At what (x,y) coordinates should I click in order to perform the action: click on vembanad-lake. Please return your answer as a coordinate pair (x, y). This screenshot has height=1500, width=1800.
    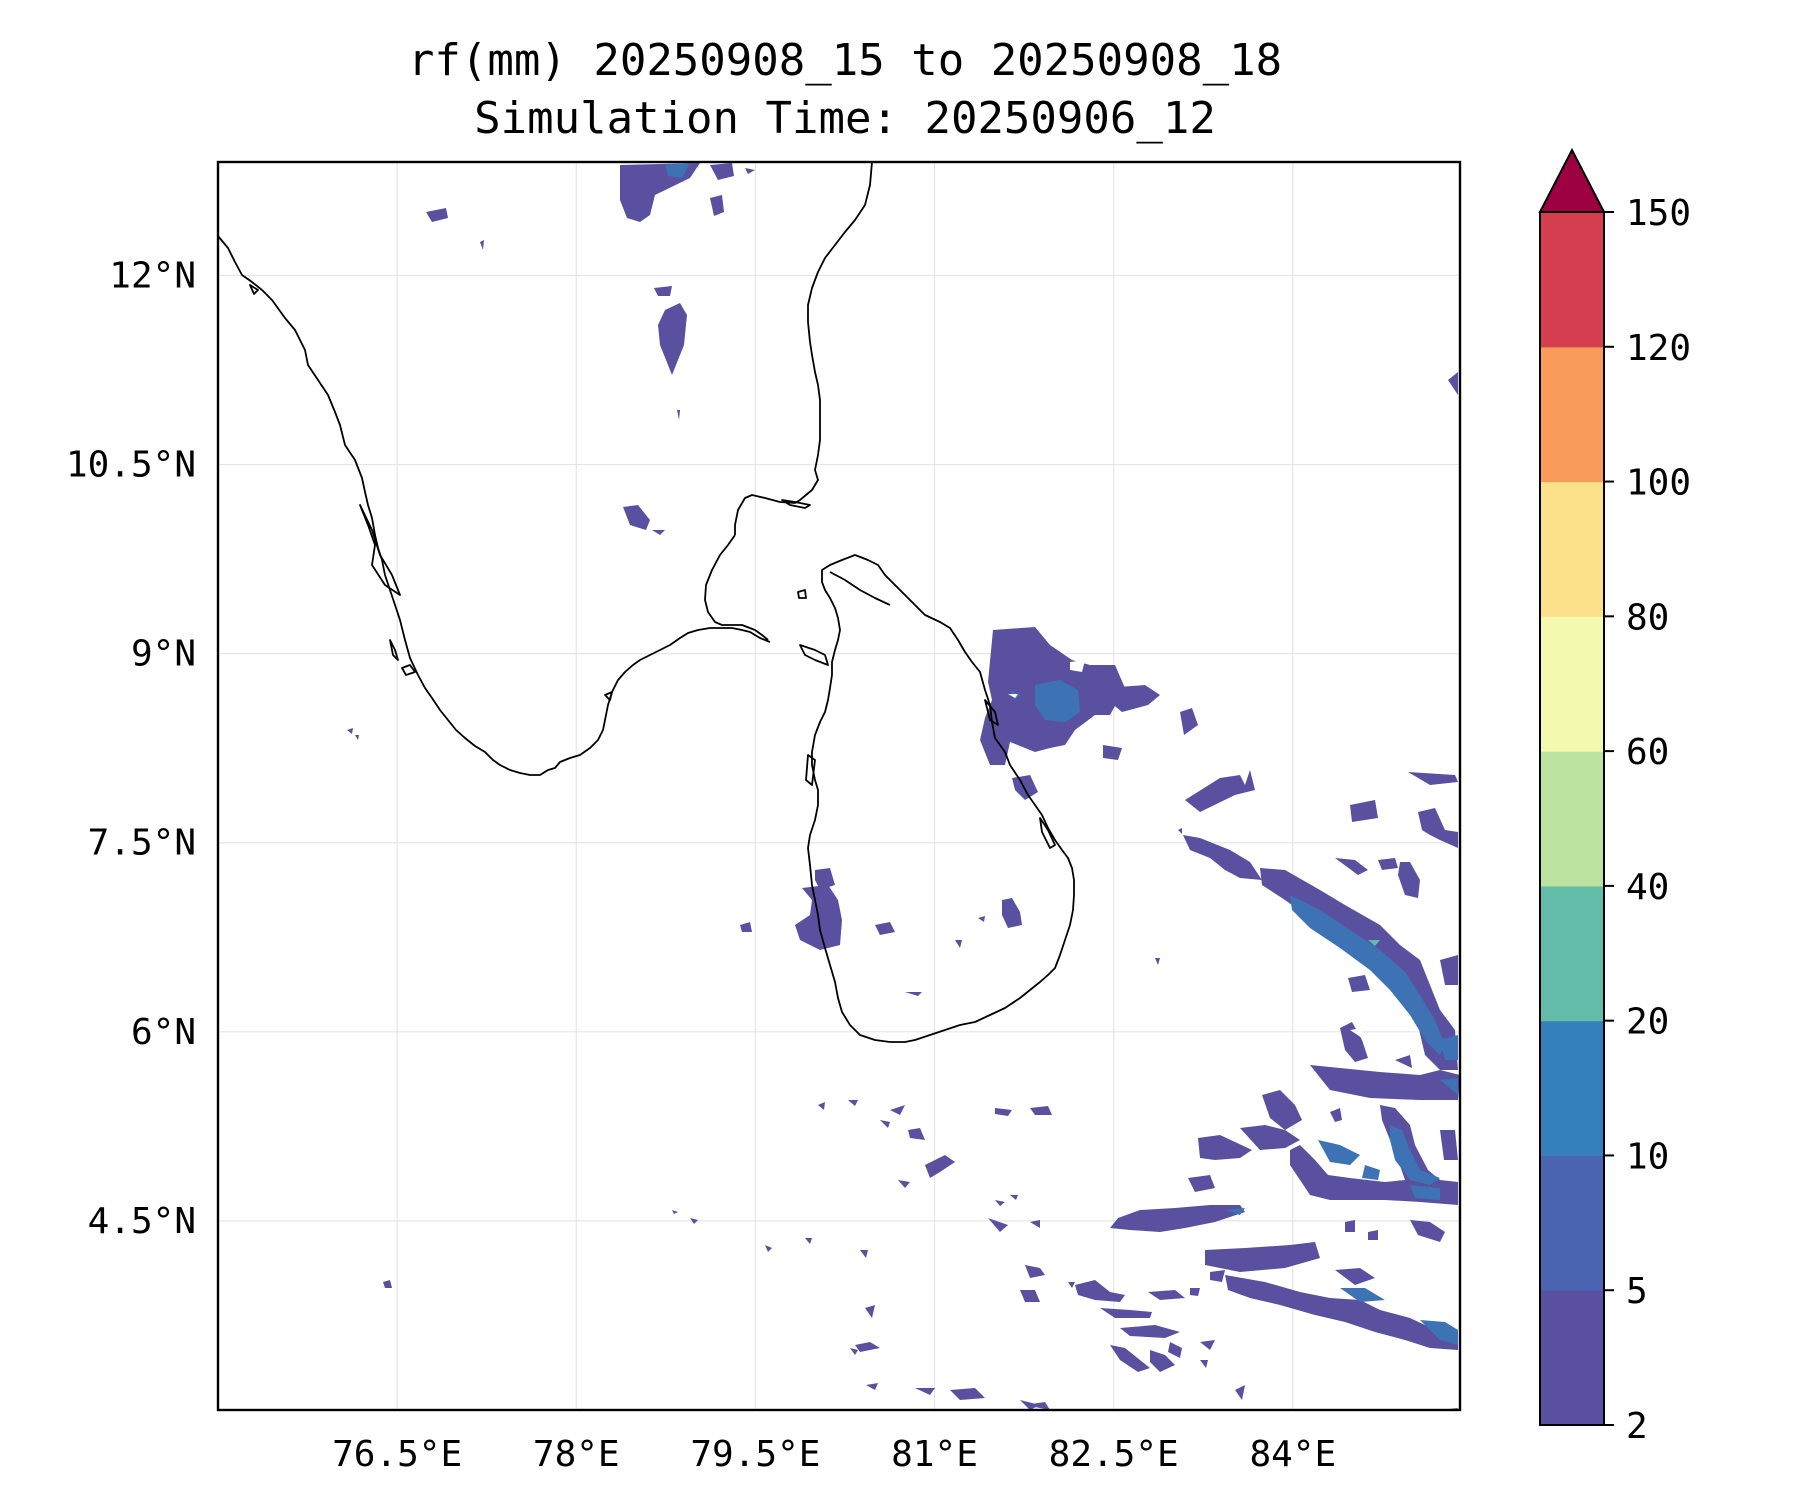
    Looking at the image, I should click on (394, 650).